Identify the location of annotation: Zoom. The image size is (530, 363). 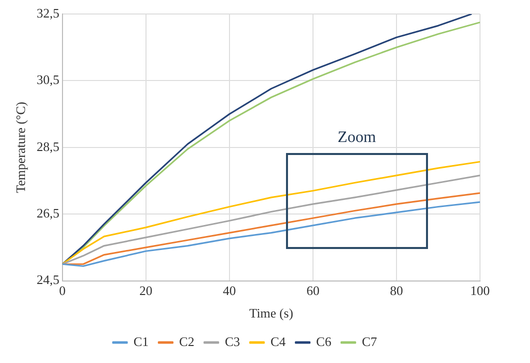
(356, 137).